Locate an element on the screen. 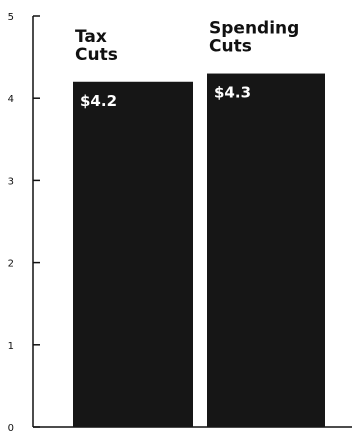 The height and width of the screenshot is (435, 360). y-tick-label: 5 is located at coordinates (11, 17).